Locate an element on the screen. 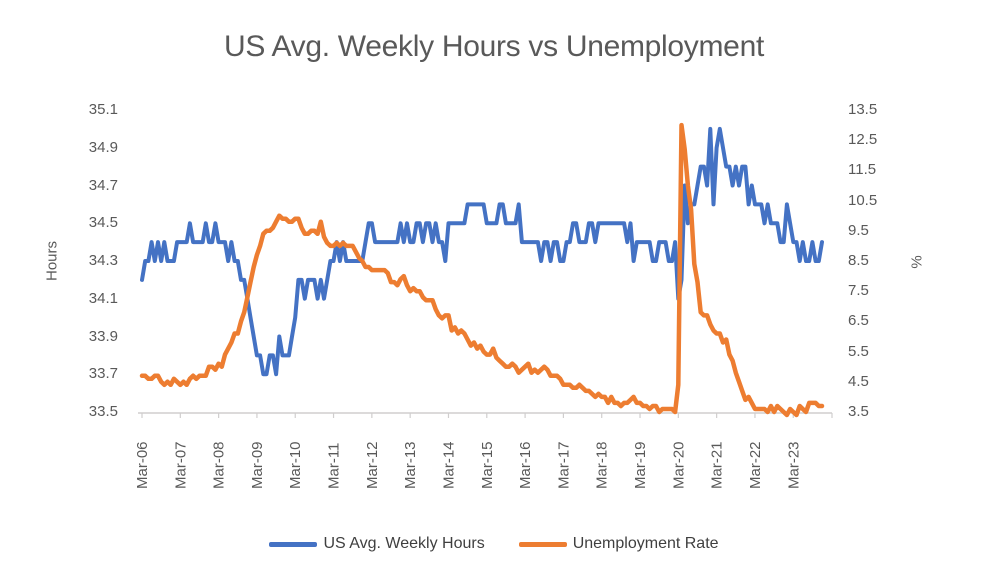 This screenshot has height=575, width=988. right-axis-tick-label: 6.5 is located at coordinates (858, 321).